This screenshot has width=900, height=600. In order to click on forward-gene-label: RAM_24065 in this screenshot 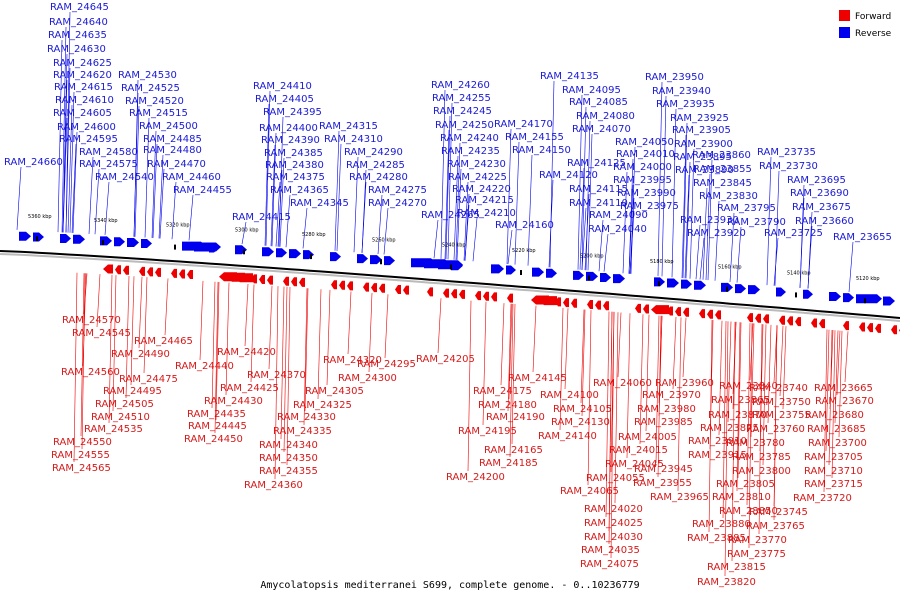, I will do `click(589, 491)`.